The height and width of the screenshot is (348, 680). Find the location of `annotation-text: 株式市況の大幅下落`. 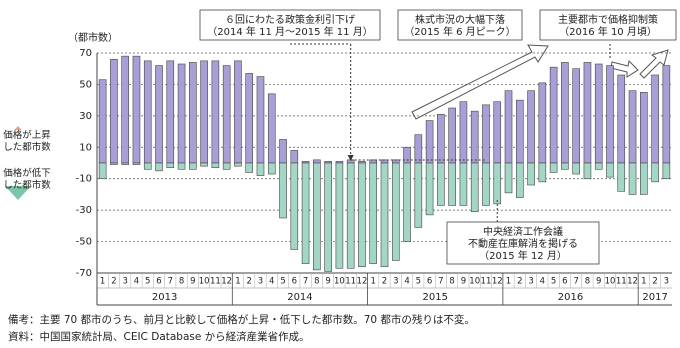

annotation-text: 株式市況の大幅下落 is located at coordinates (460, 19).